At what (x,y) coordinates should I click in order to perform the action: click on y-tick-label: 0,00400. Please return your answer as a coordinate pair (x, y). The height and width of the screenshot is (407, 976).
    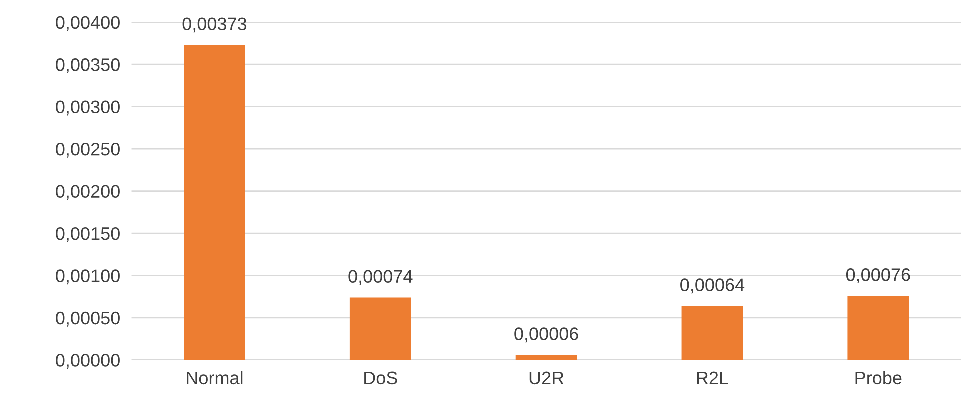
    Looking at the image, I should click on (88, 24).